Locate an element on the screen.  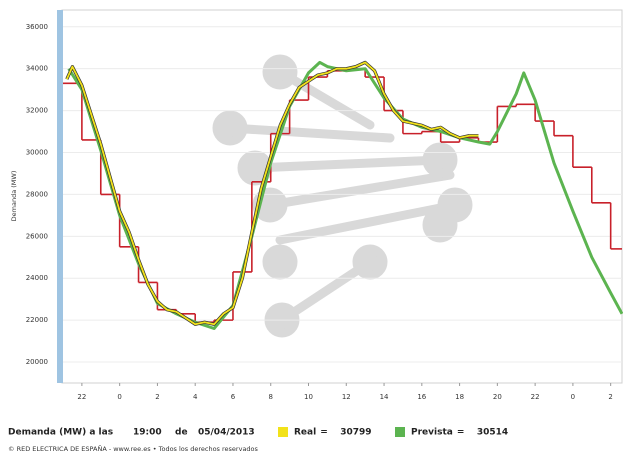
readout-text: de is located at coordinates (181, 433).